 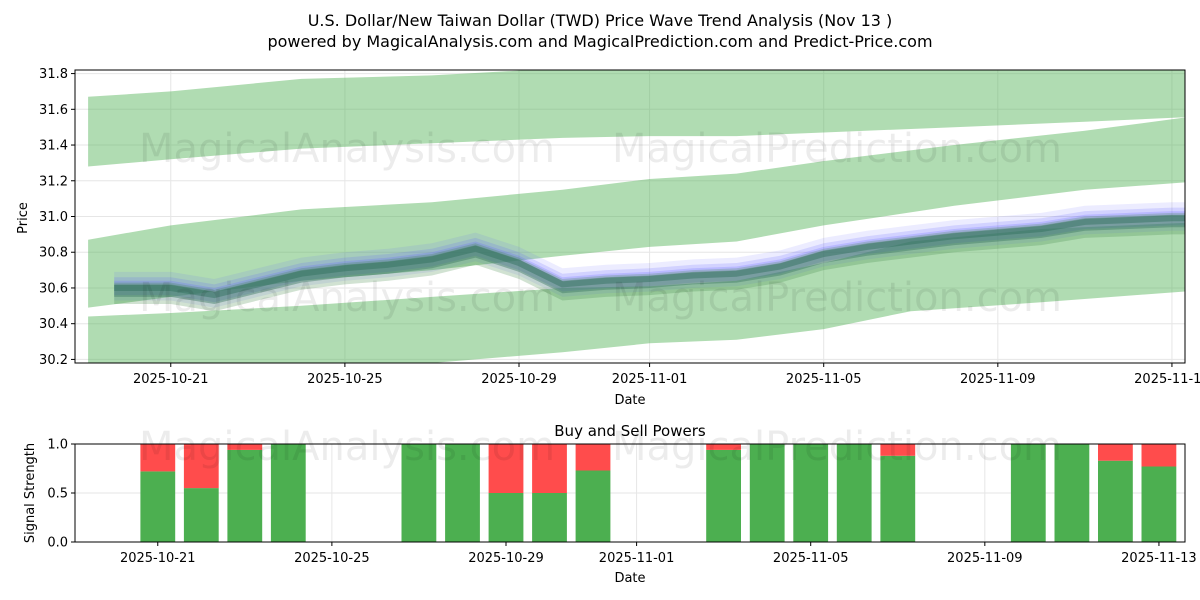 I want to click on watermark-analysis-2: MagicalAnalysis.com, so click(x=347, y=298).